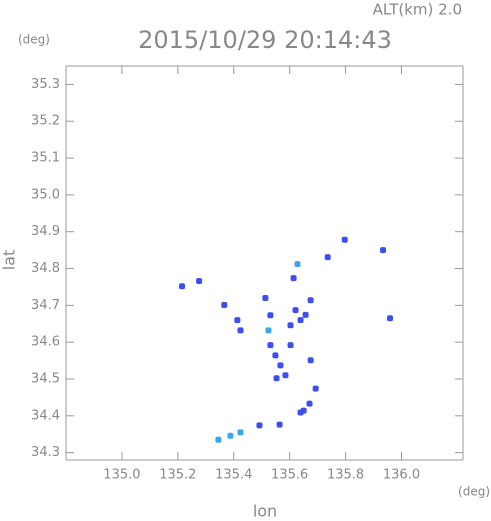 The image size is (491, 521). Describe the element at coordinates (474, 492) in the screenshot. I see `x-unit: (deg)` at that location.